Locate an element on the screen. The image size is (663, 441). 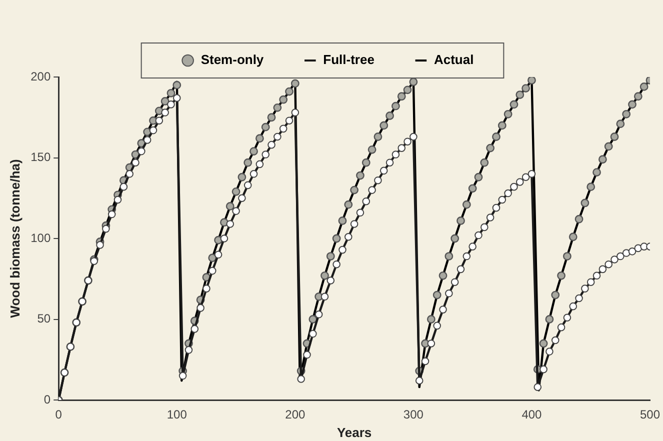
x-tick-label: 400 is located at coordinates (532, 415).